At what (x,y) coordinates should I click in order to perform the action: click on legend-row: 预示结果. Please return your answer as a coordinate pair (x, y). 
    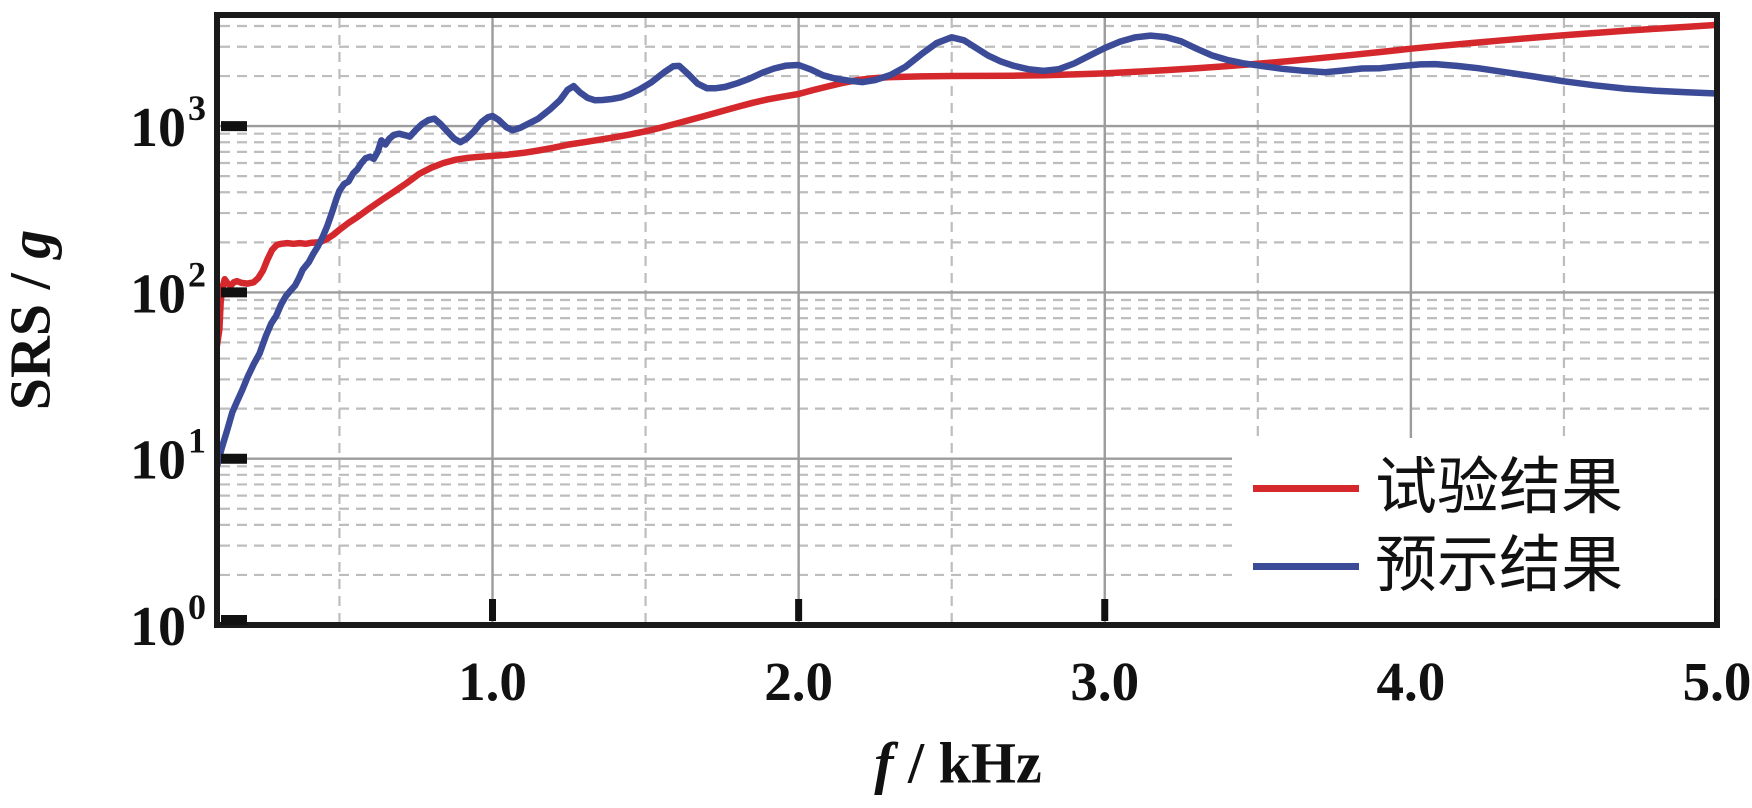
    Looking at the image, I should click on (1473, 566).